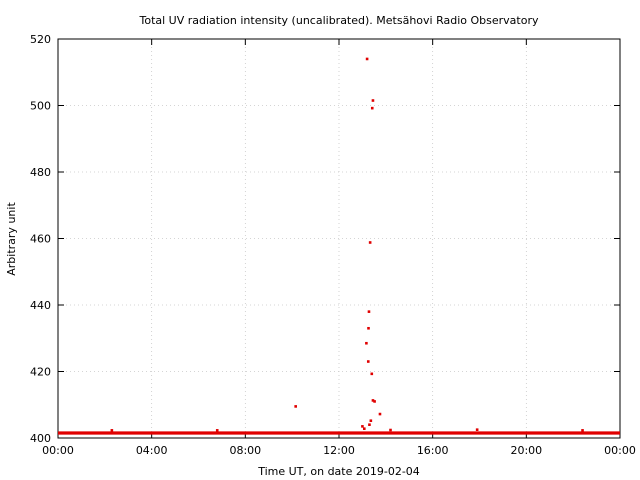 The image size is (640, 480). Describe the element at coordinates (40, 372) in the screenshot. I see `y-tick-label: 420` at that location.